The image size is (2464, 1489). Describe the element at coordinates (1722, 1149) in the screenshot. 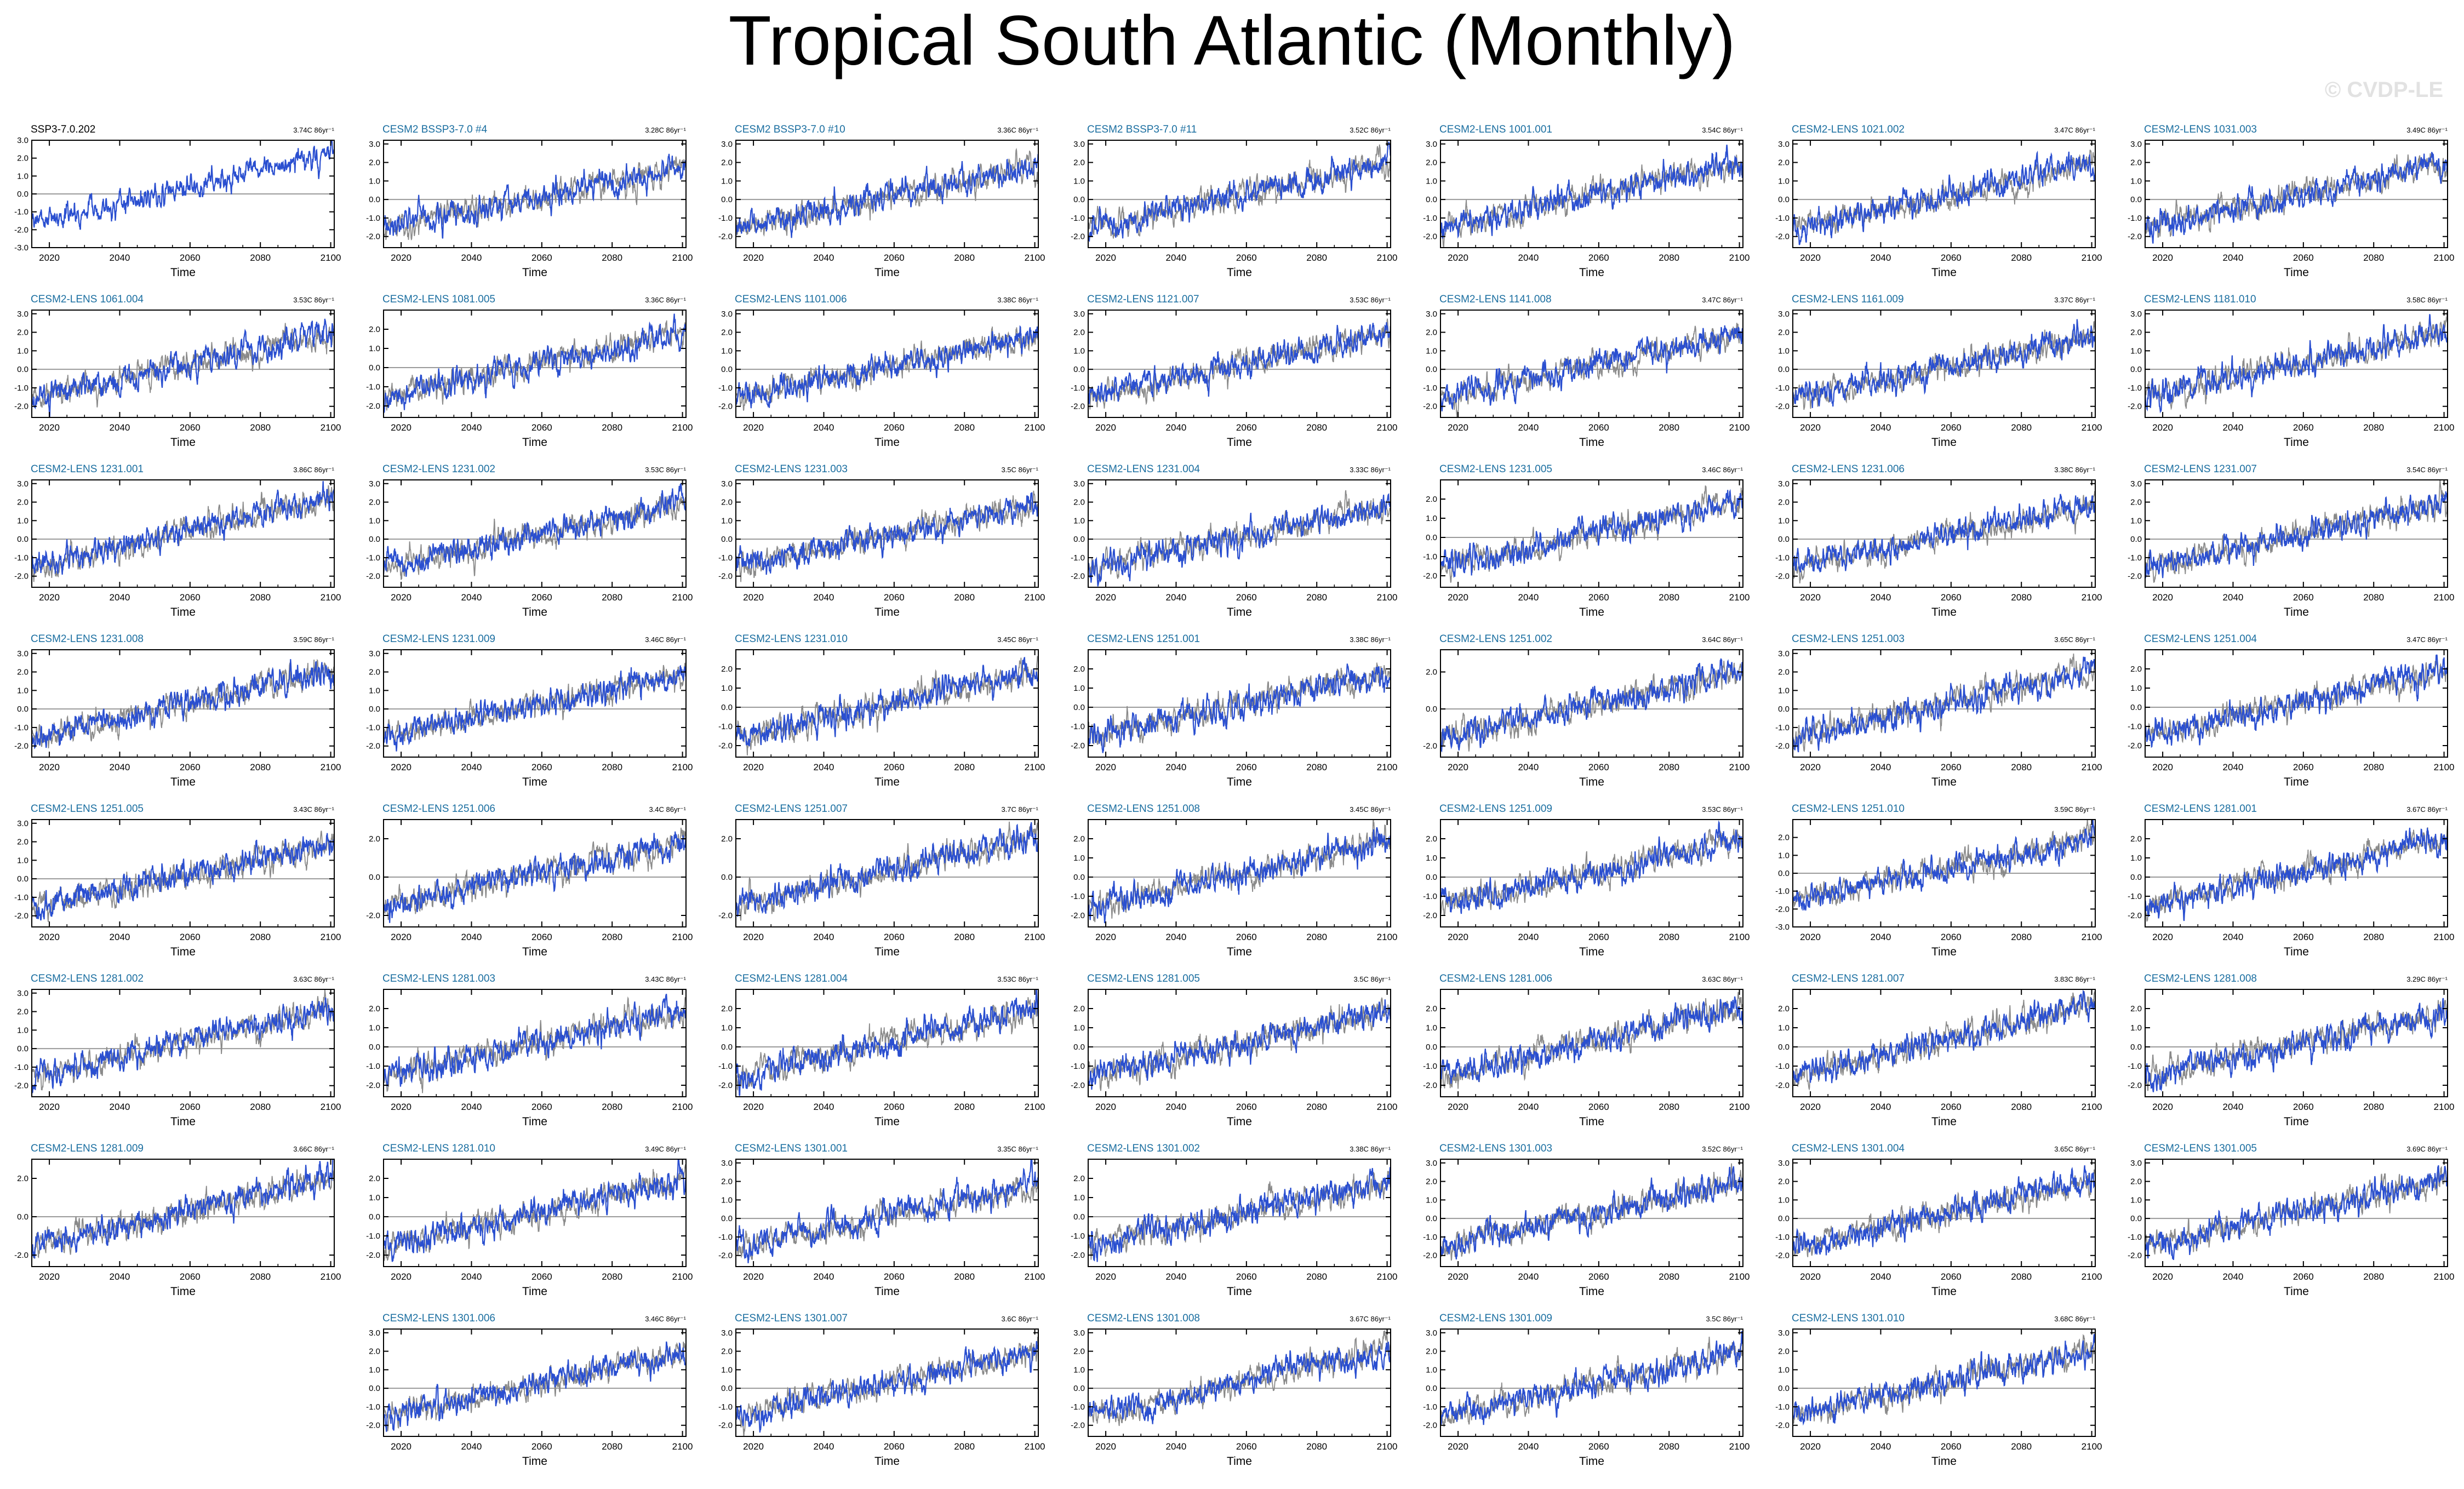

I see `trend-label: 3.52C 86yr⁻¹` at that location.